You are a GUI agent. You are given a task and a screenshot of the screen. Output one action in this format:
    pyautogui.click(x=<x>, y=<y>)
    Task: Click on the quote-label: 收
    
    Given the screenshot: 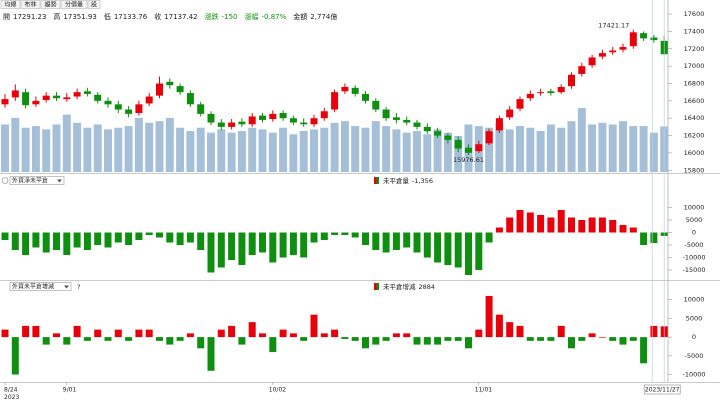 What is the action you would take?
    pyautogui.click(x=157, y=16)
    